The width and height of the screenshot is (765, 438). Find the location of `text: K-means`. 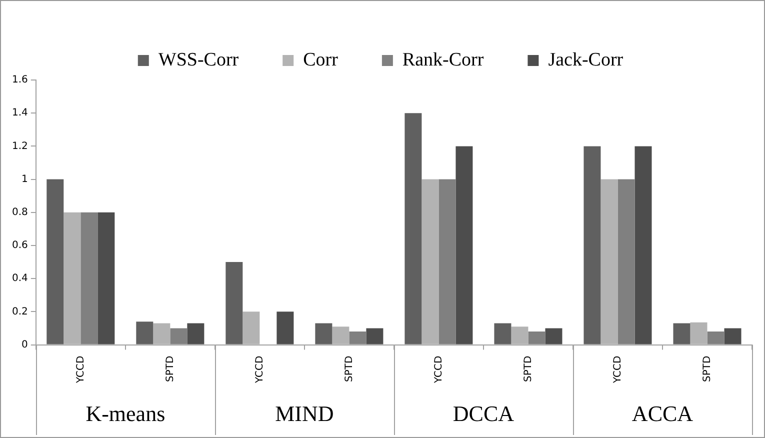

text: K-means is located at coordinates (126, 413).